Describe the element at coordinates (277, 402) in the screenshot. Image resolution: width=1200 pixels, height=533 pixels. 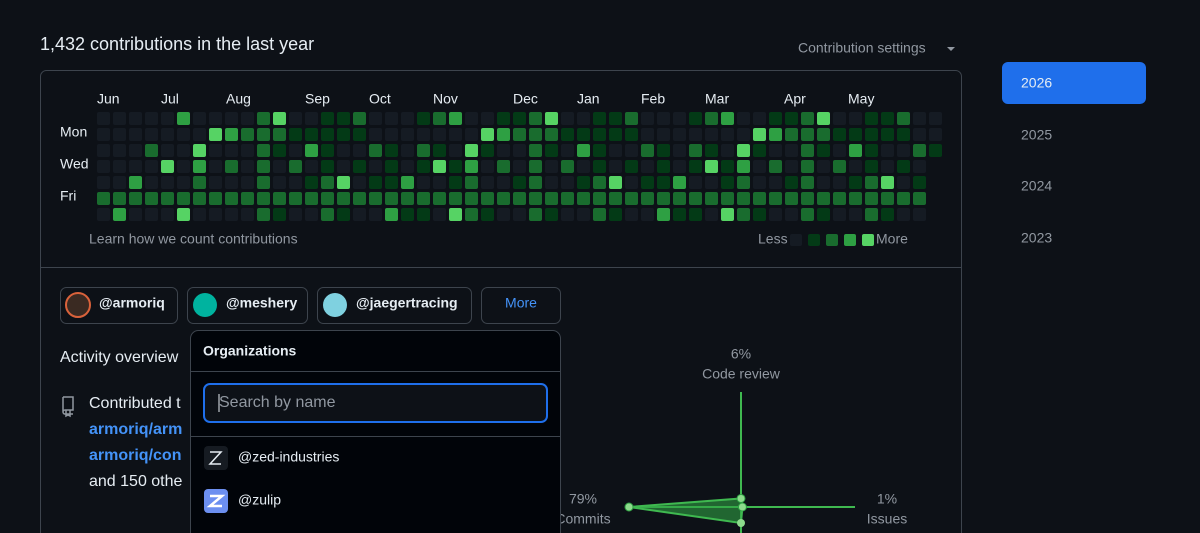
I see `search-placeholder: Search by name` at that location.